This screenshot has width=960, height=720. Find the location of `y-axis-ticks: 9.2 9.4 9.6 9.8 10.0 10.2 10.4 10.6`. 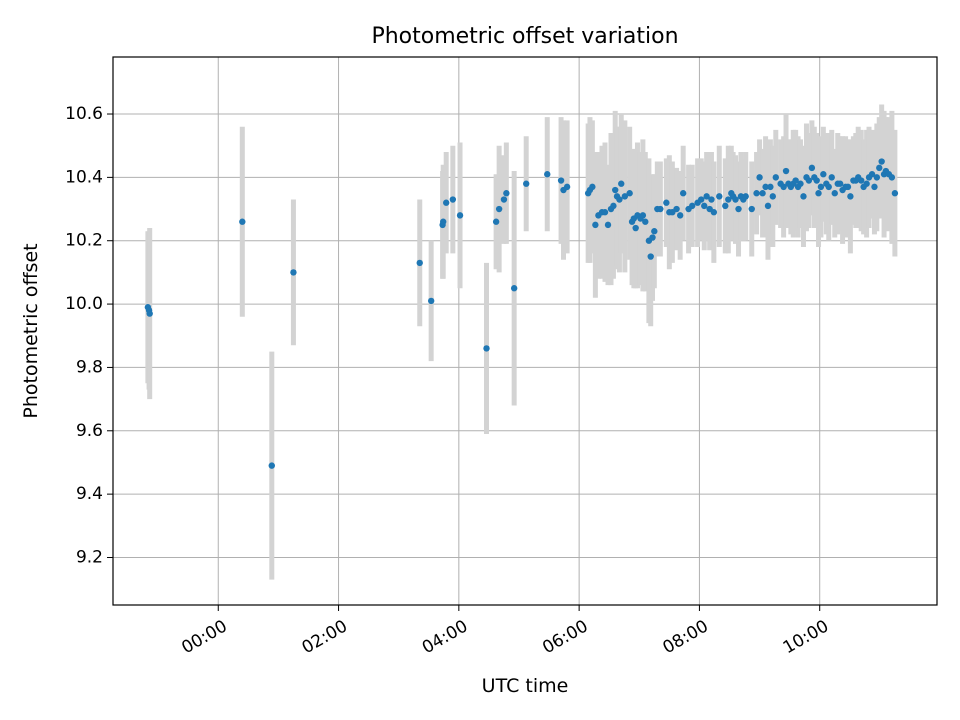

y-axis-ticks: 9.2 9.4 9.6 9.8 10.0 10.2 10.4 10.6 is located at coordinates (89, 335).